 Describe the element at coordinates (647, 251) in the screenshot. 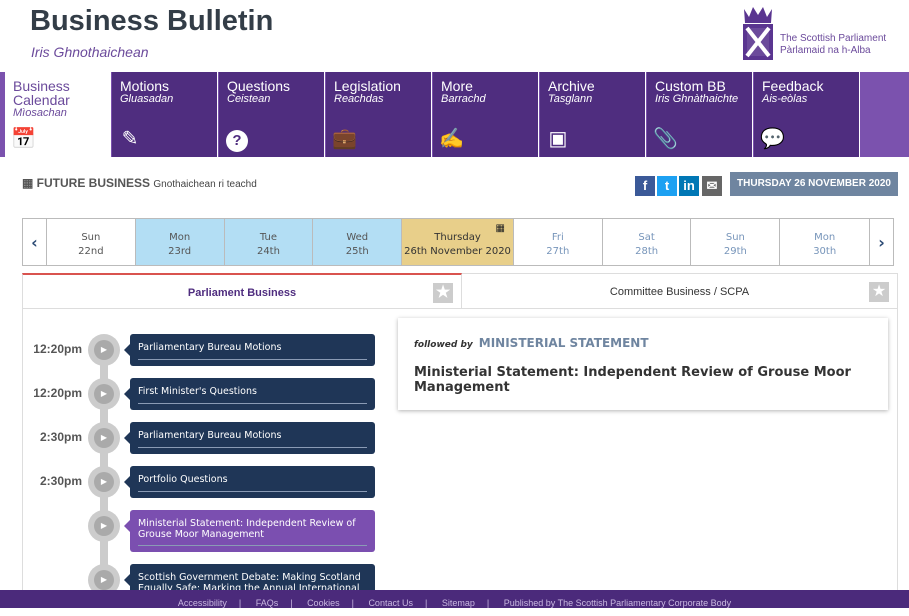

I see `day-date: 28th` at that location.